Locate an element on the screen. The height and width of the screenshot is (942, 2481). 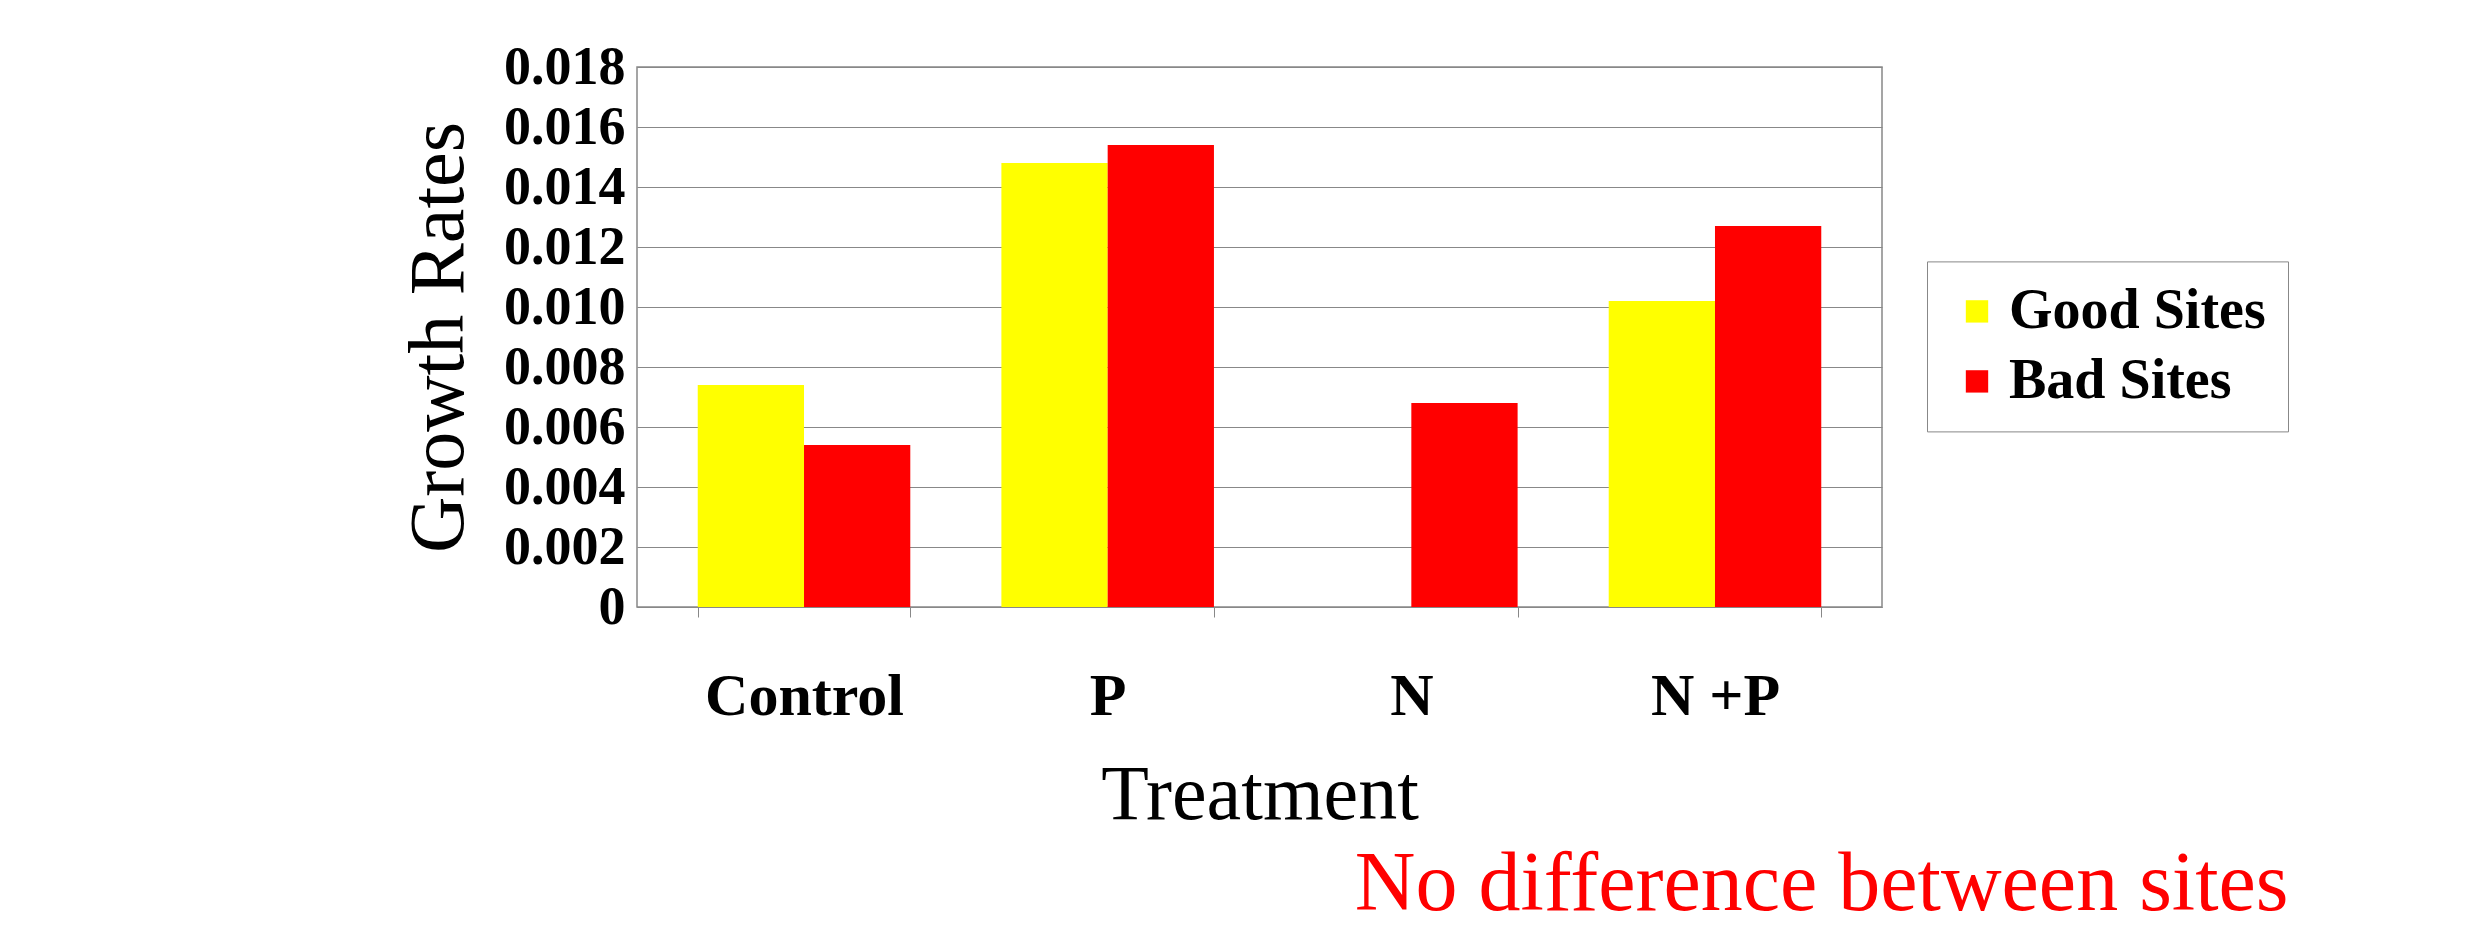
y-tick-label: 0.016 is located at coordinates (565, 125).